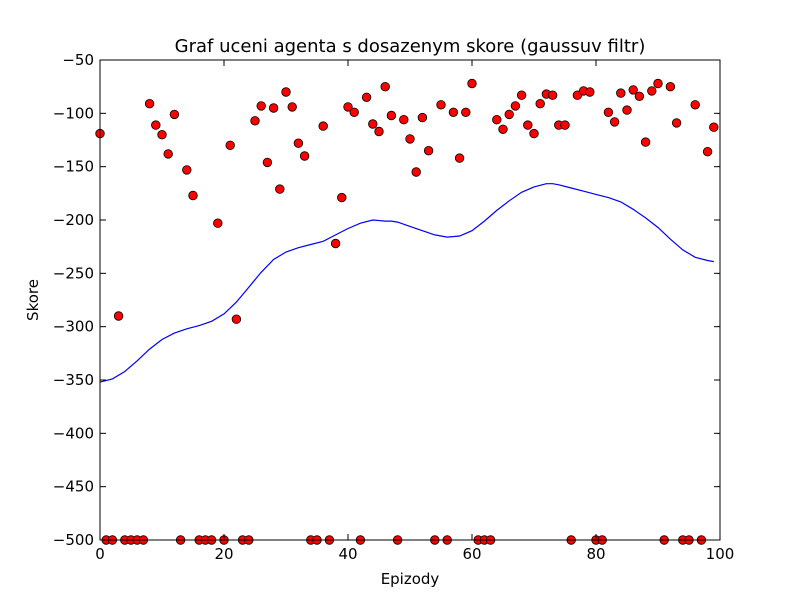 The image size is (800, 600). What do you see at coordinates (73, 220) in the screenshot?
I see `y-tick-label: −200` at bounding box center [73, 220].